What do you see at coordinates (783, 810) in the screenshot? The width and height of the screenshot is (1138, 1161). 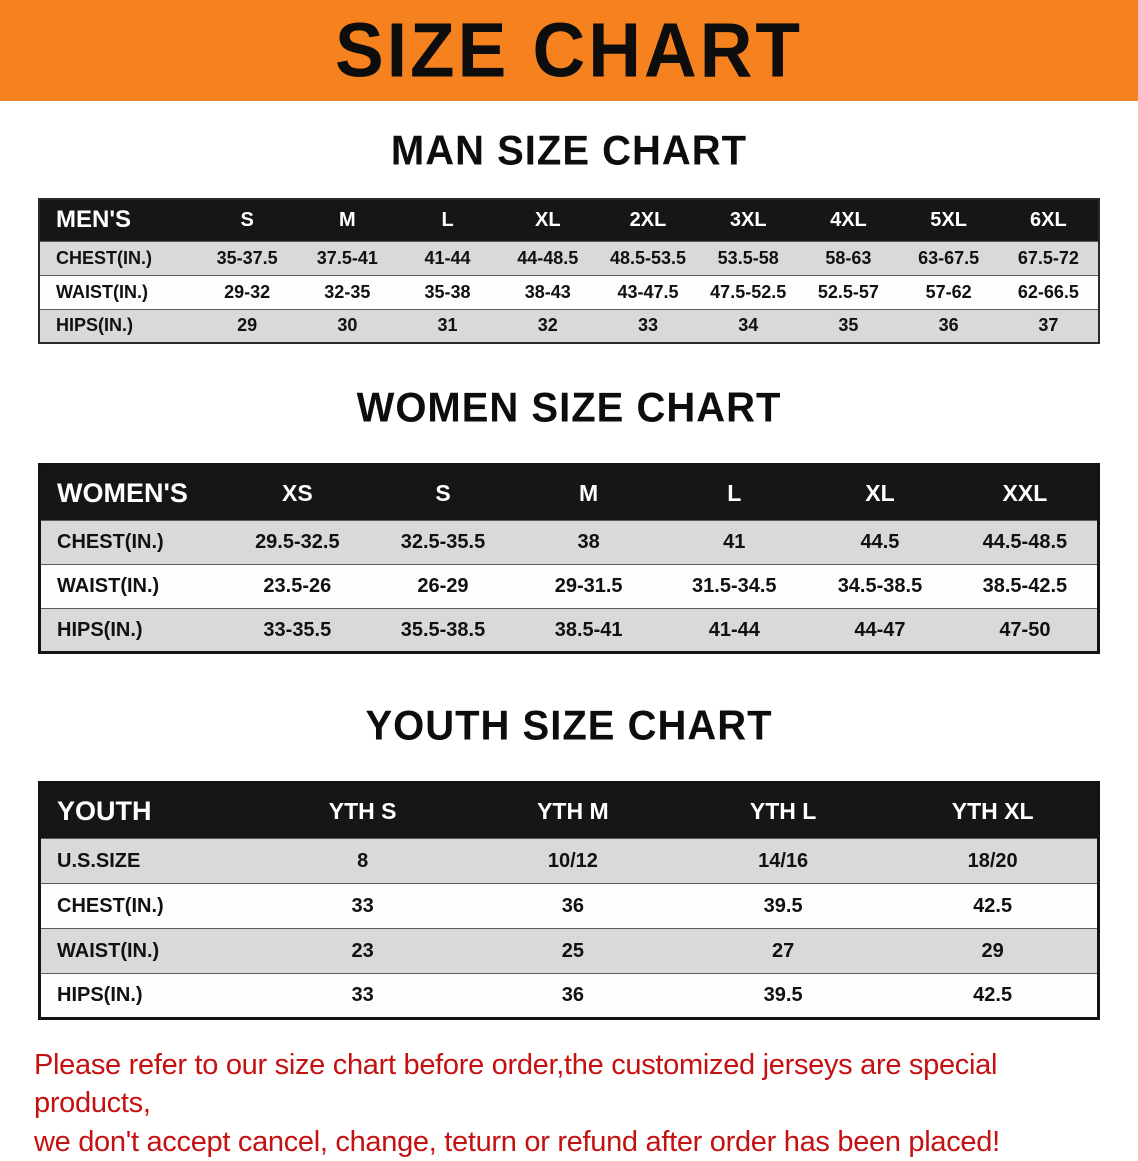 I see `size-column-header: YTH L` at bounding box center [783, 810].